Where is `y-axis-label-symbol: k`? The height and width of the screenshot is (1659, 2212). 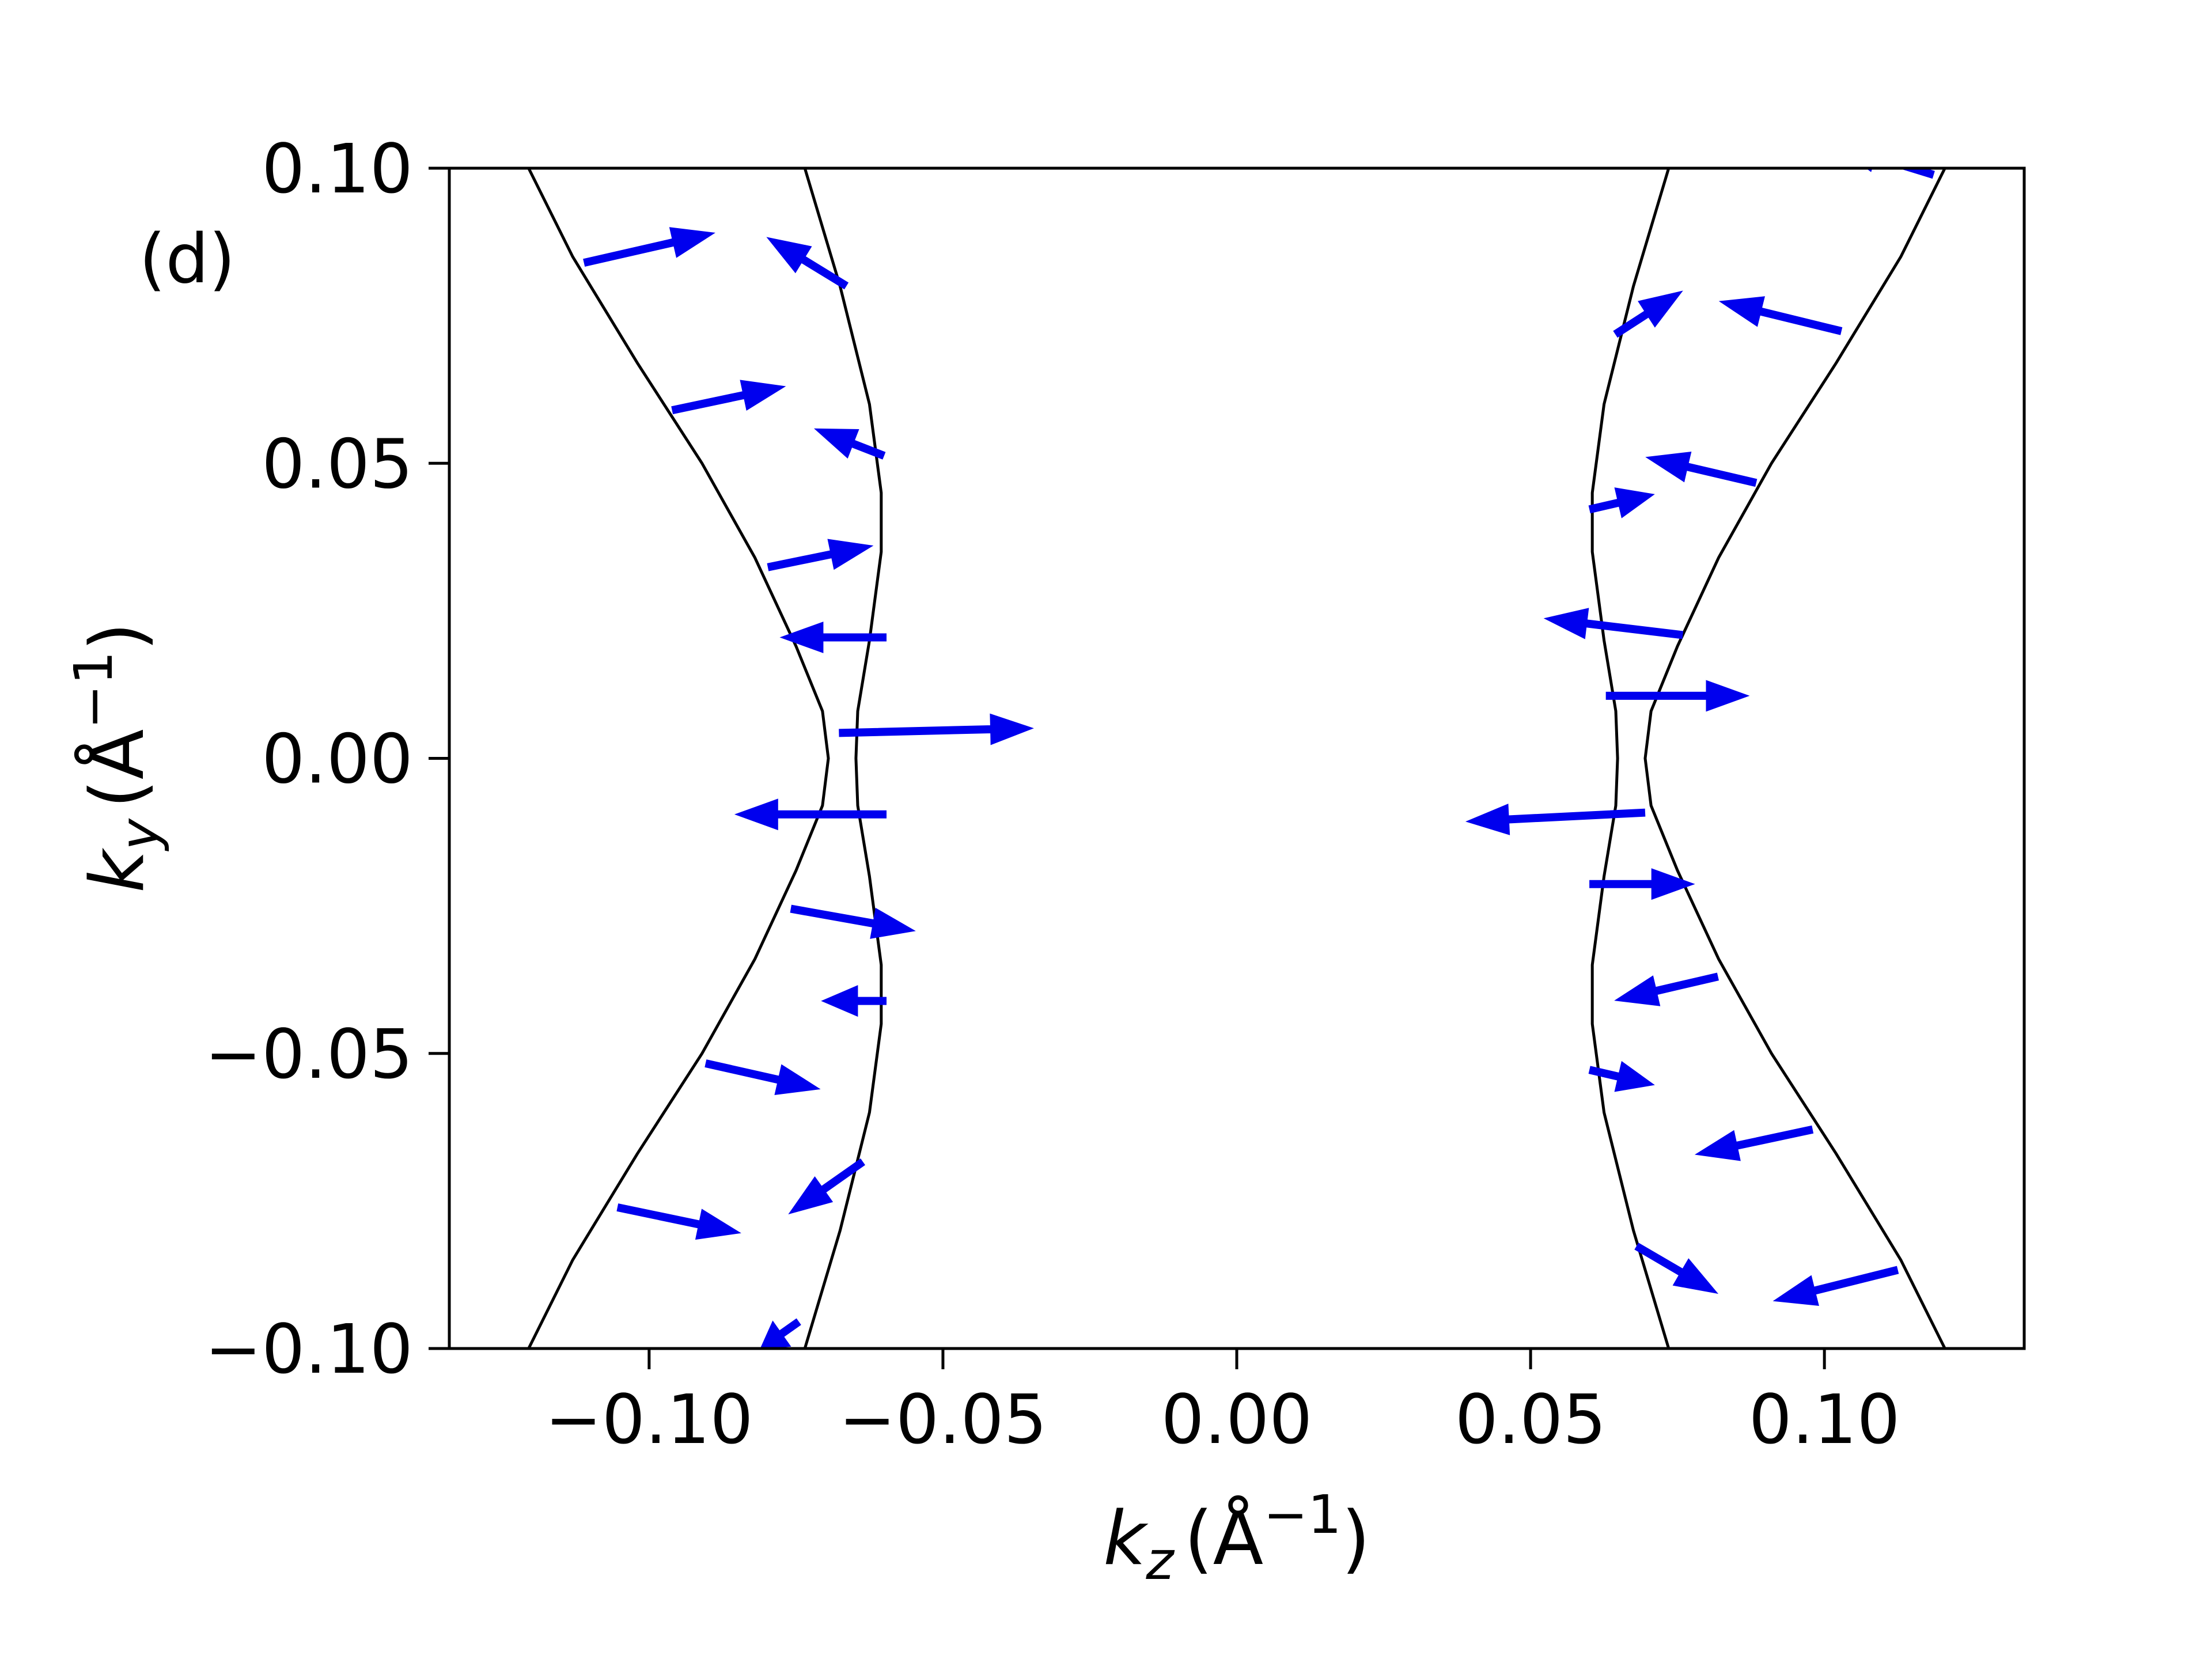
y-axis-label-symbol: k is located at coordinates (118, 870).